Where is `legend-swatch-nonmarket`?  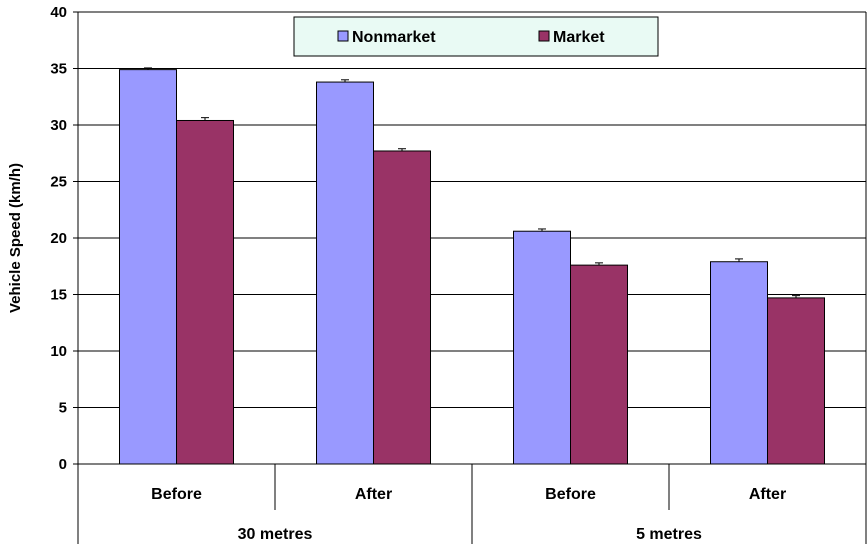
legend-swatch-nonmarket is located at coordinates (343, 36).